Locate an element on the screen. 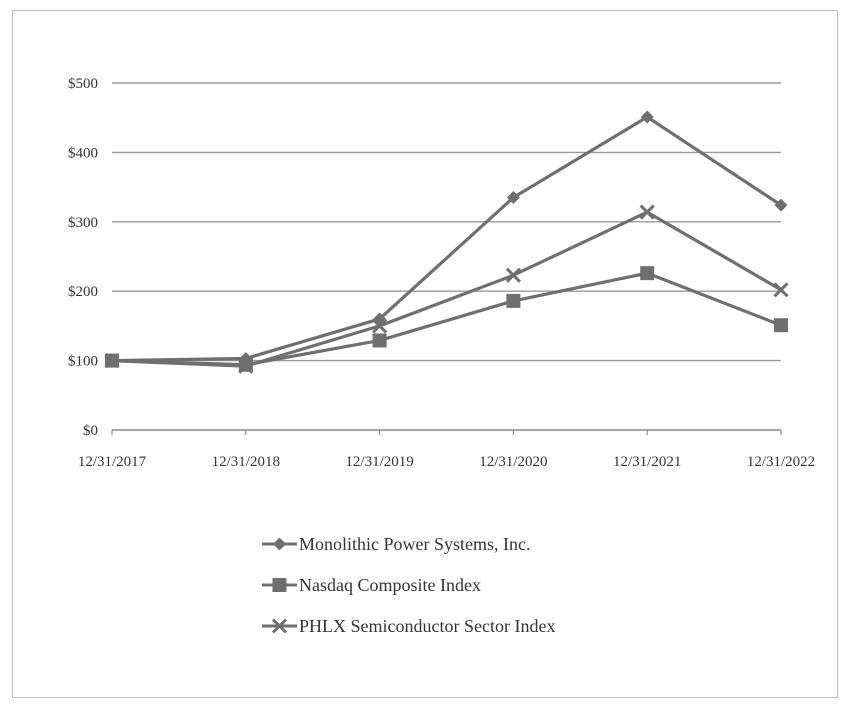 The image size is (844, 705). legend-marker-x is located at coordinates (279, 626).